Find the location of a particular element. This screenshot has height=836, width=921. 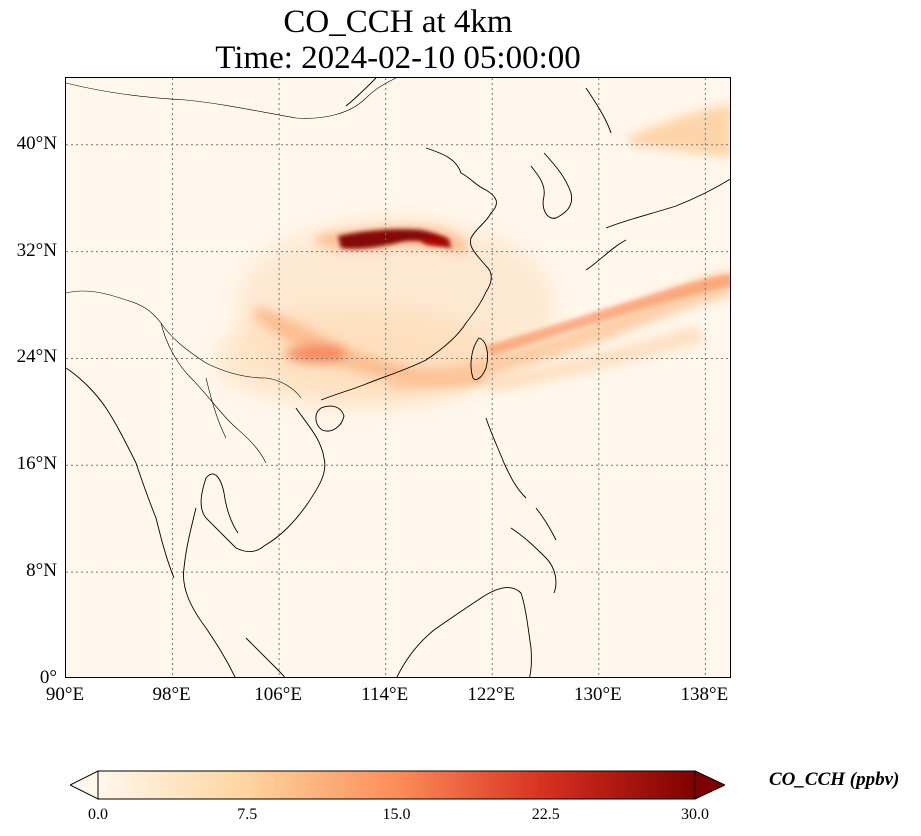

coastline-korea is located at coordinates (551, 185).